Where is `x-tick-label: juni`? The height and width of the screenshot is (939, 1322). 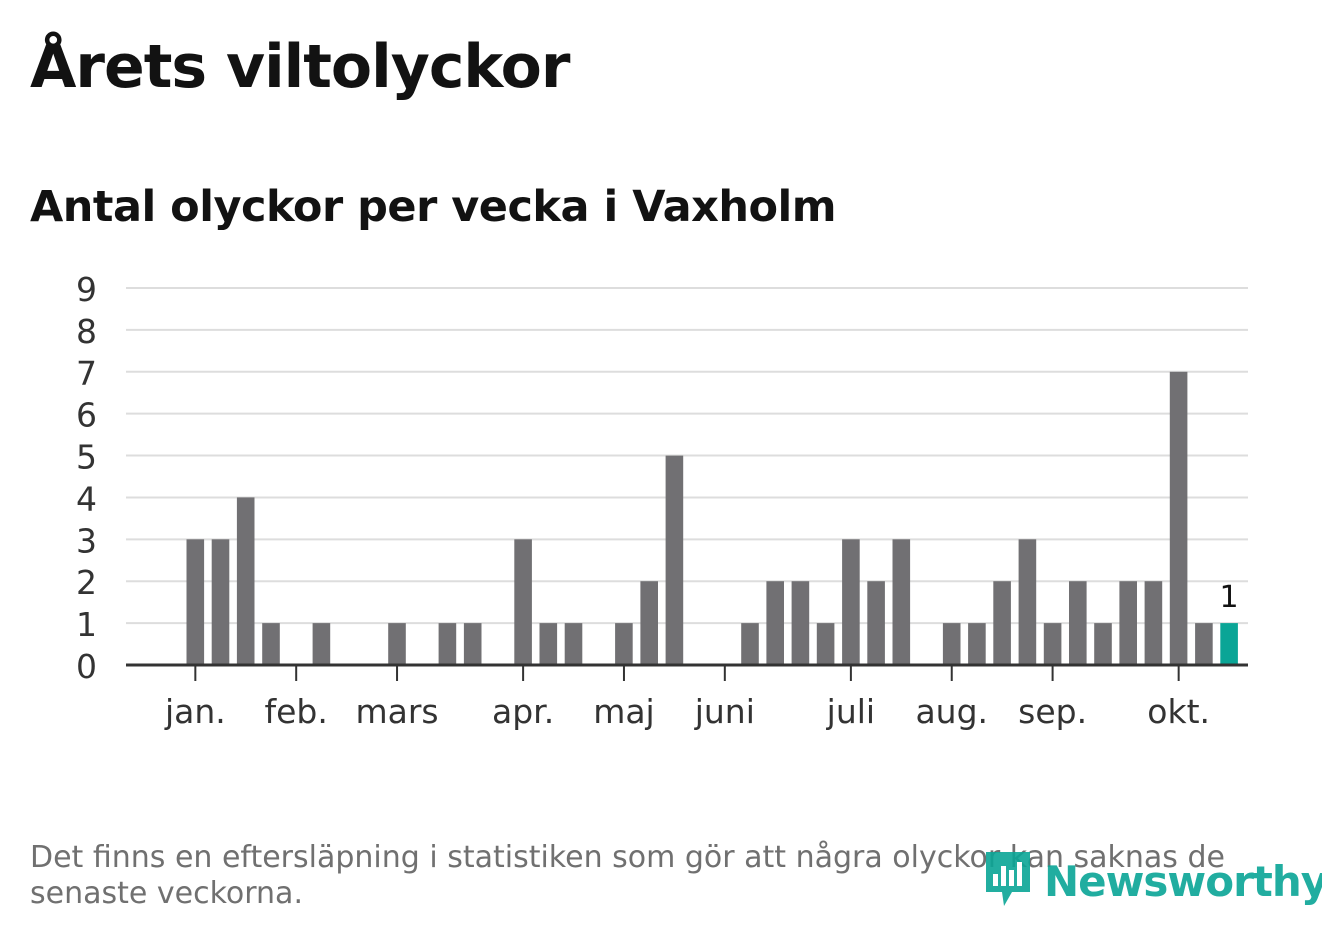 x-tick-label: juni is located at coordinates (724, 711).